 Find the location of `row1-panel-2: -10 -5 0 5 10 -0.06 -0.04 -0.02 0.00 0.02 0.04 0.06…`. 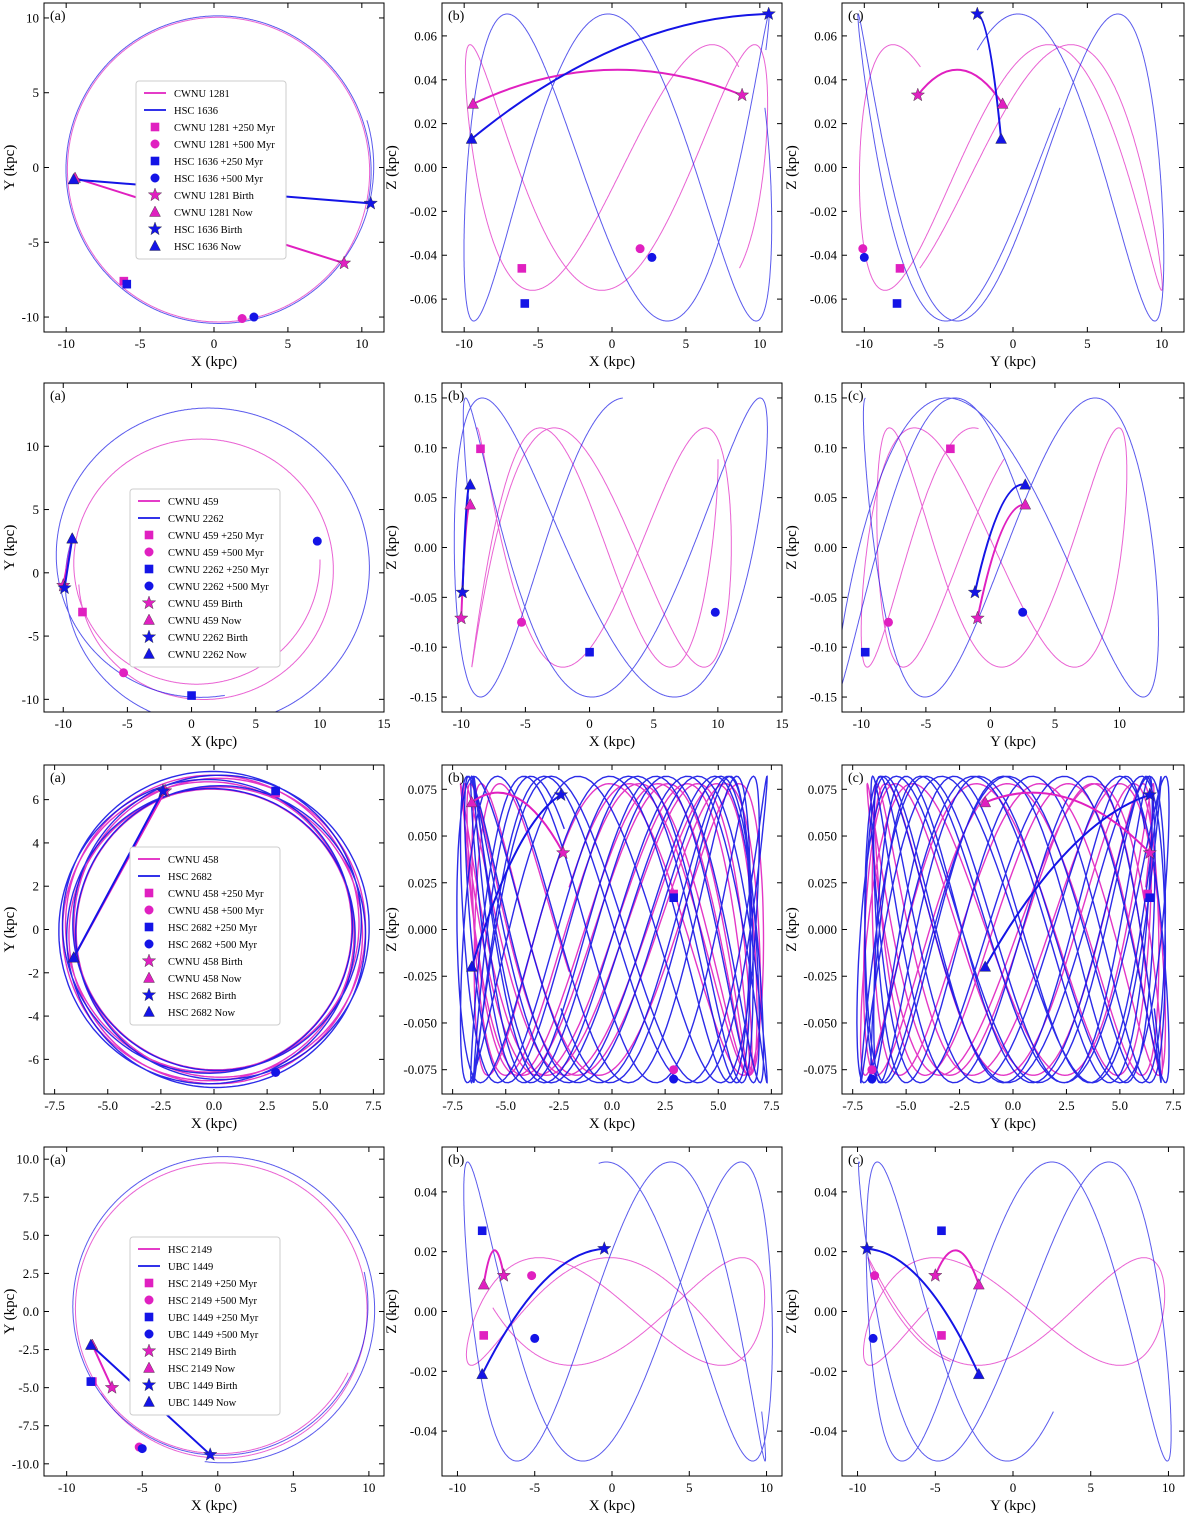

row1-panel-2: -10 -5 0 5 10 -0.06 -0.04 -0.02 0.00 0.02 0.04 0.06… is located at coordinates (583, 186).